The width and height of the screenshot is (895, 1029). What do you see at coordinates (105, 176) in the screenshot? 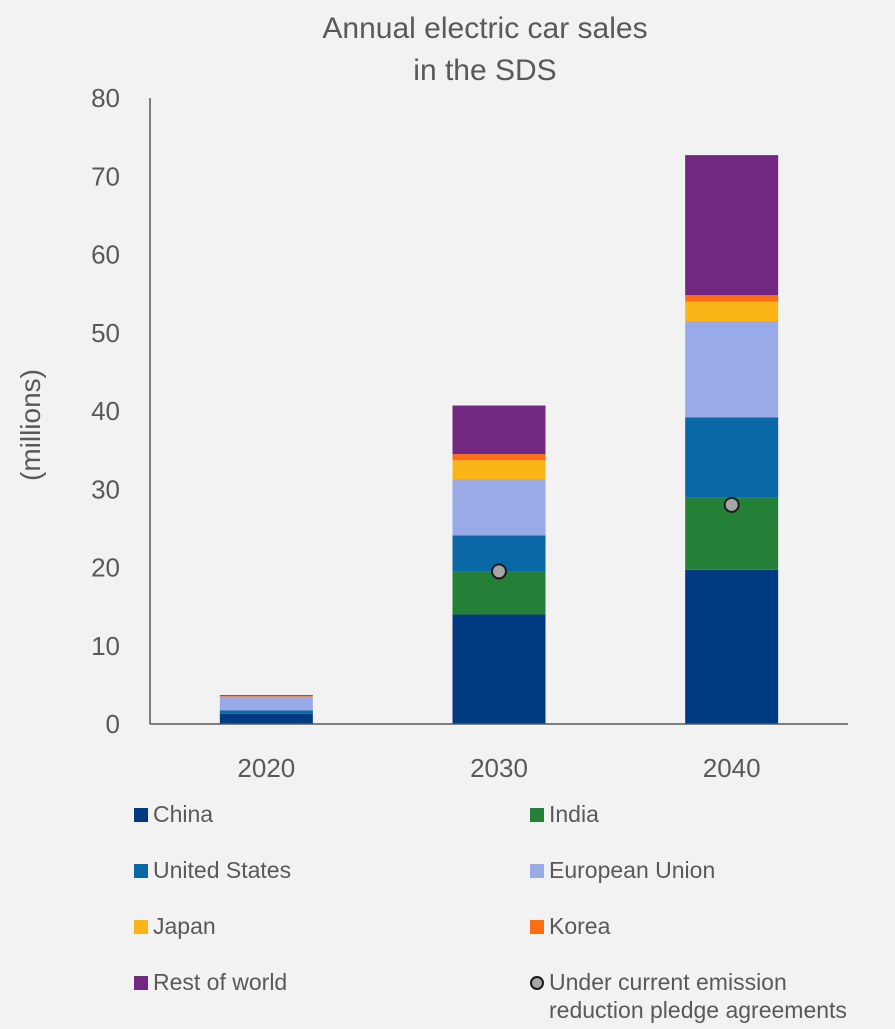
I see `y-tick-label: 70` at bounding box center [105, 176].